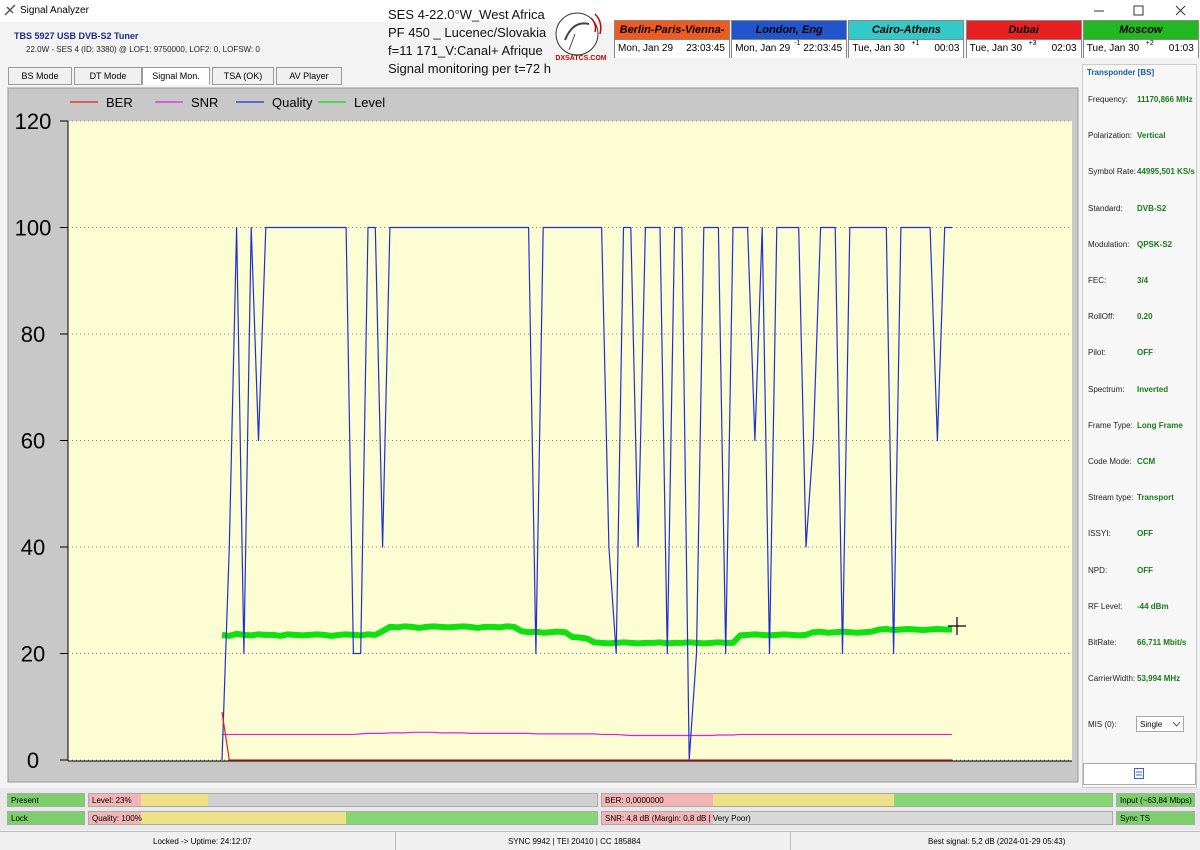 This screenshot has width=1200, height=850. I want to click on legend-entry: Level, so click(351, 102).